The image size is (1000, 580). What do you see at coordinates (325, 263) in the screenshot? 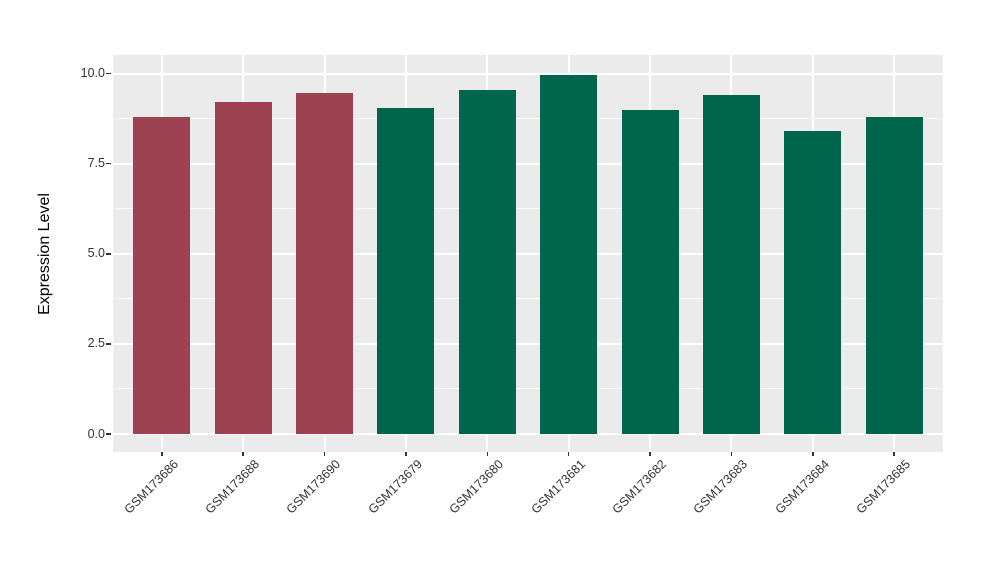
I see `bar-GSM173690` at bounding box center [325, 263].